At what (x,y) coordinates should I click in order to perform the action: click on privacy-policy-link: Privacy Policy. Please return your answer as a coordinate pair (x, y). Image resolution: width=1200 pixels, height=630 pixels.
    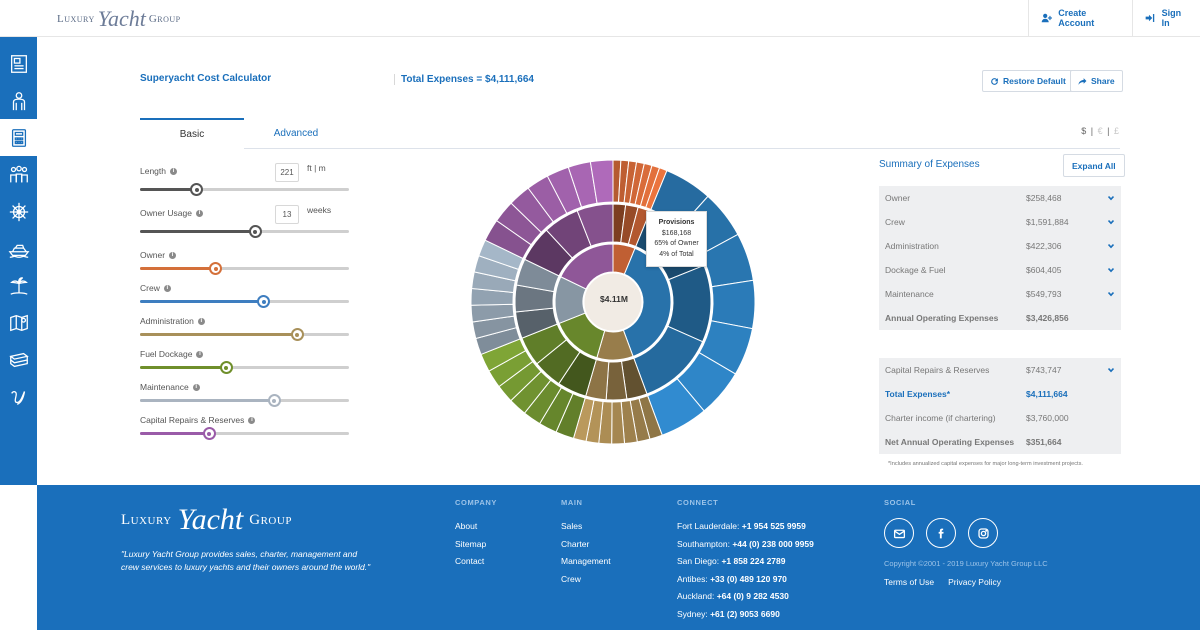
    Looking at the image, I should click on (974, 582).